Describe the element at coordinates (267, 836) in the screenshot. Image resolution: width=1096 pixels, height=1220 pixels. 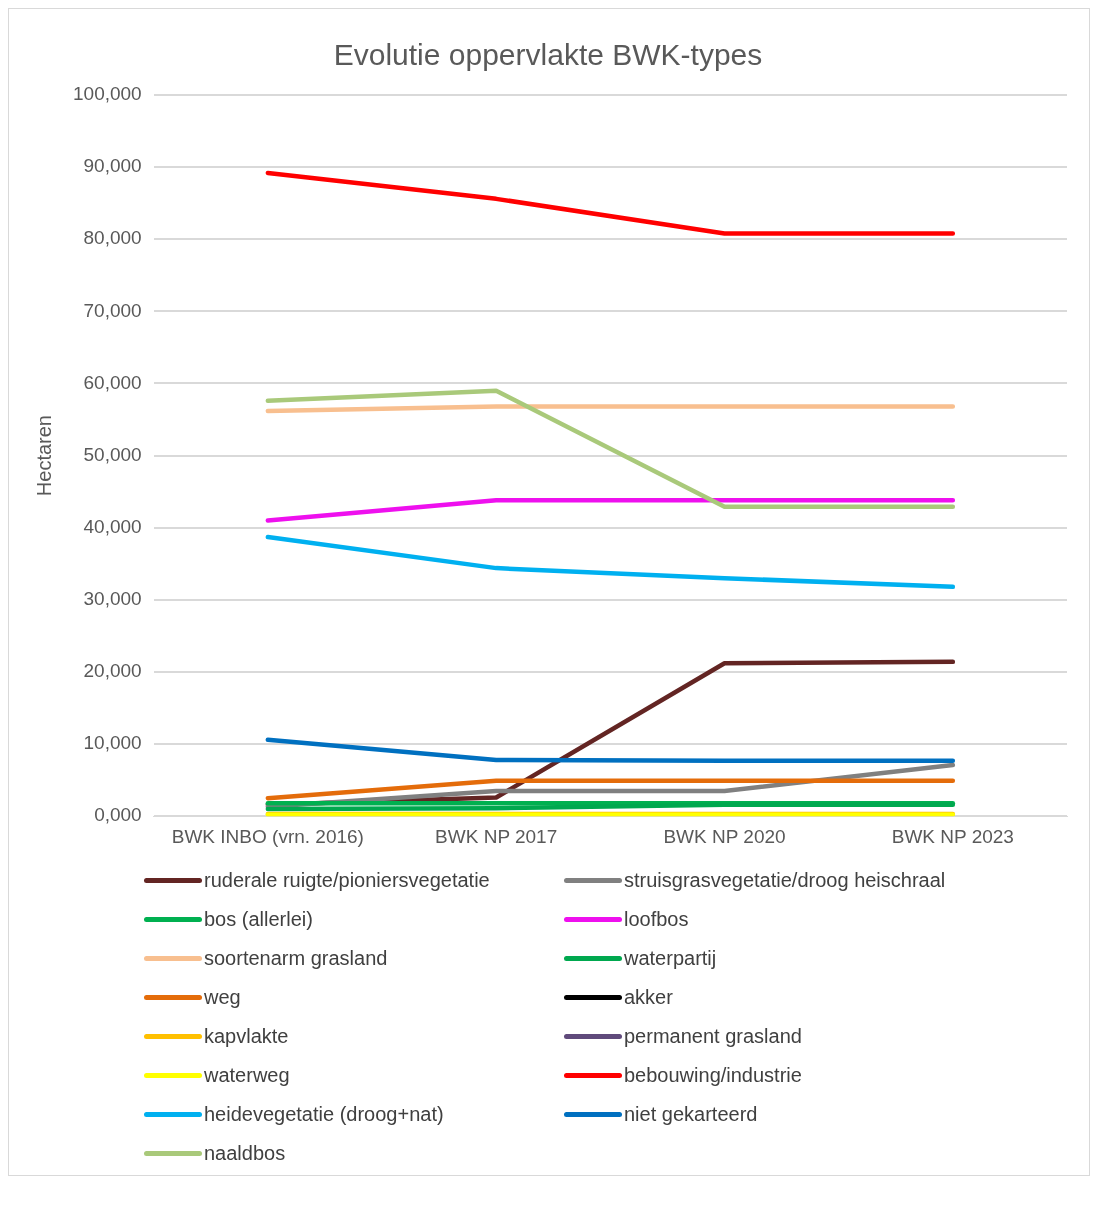
I see `x-tick-label: BWK INBO (vrn. 2016)` at that location.